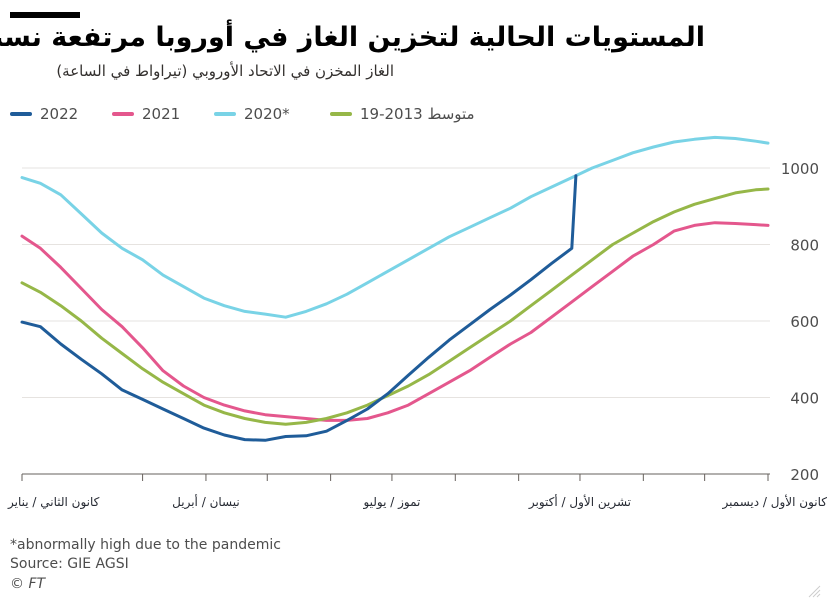  I want to click on x-tick-label: كانون الثاني / يناير, so click(53, 502).